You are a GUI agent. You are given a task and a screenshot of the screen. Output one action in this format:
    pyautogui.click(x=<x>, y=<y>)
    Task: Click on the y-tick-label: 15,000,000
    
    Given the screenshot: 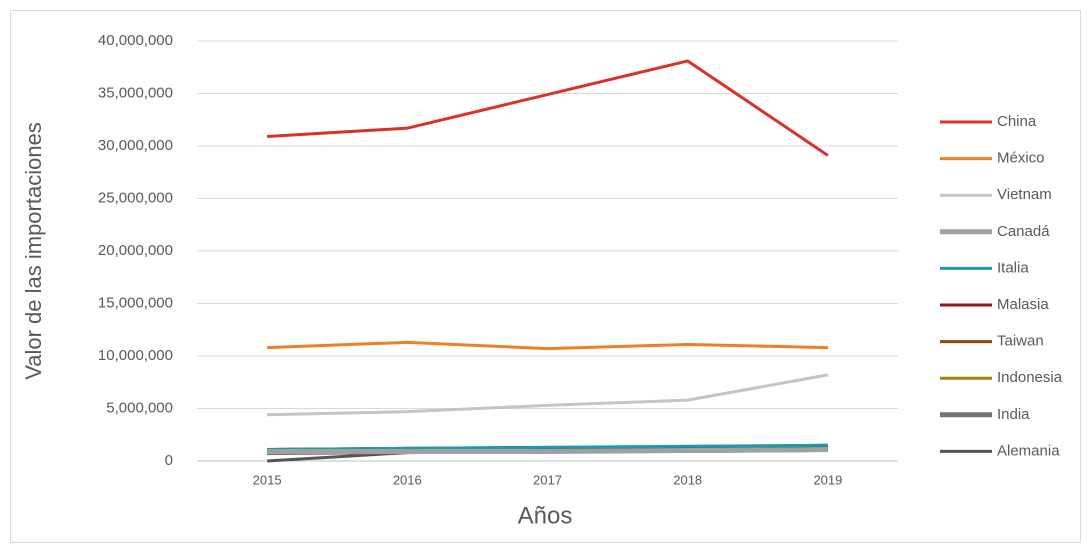 What is the action you would take?
    pyautogui.click(x=135, y=302)
    